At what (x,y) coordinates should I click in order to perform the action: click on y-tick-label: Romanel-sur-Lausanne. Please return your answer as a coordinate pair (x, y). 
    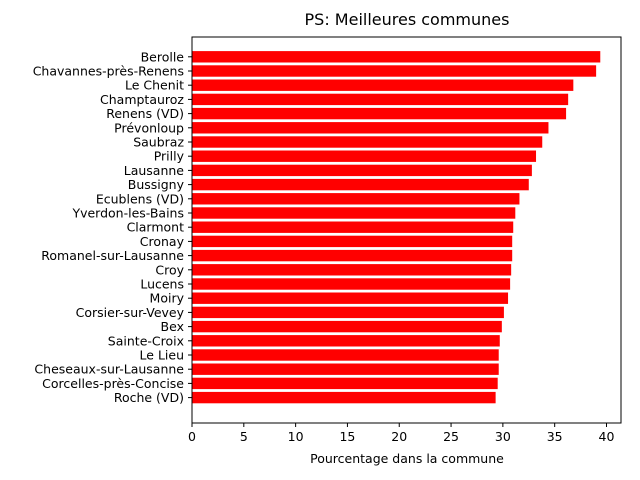
    Looking at the image, I should click on (112, 255).